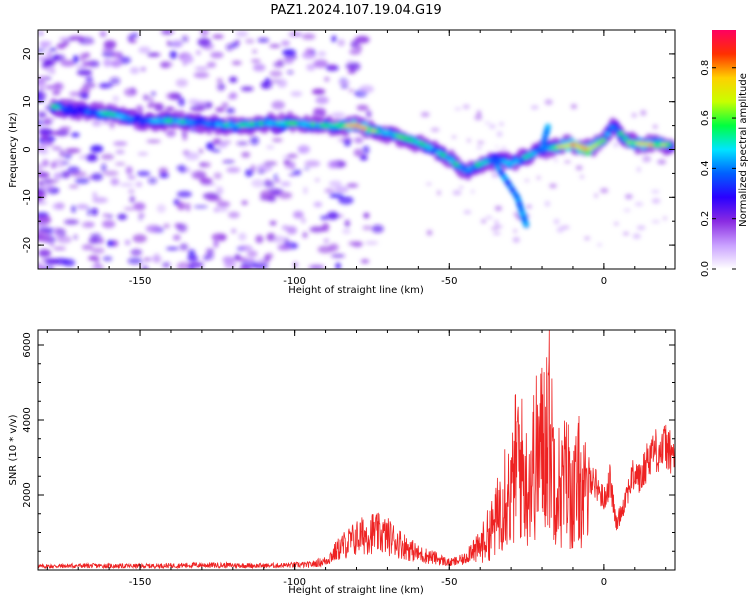 The height and width of the screenshot is (600, 750). Describe the element at coordinates (724, 149) in the screenshot. I see `colorbar-gradient` at that location.